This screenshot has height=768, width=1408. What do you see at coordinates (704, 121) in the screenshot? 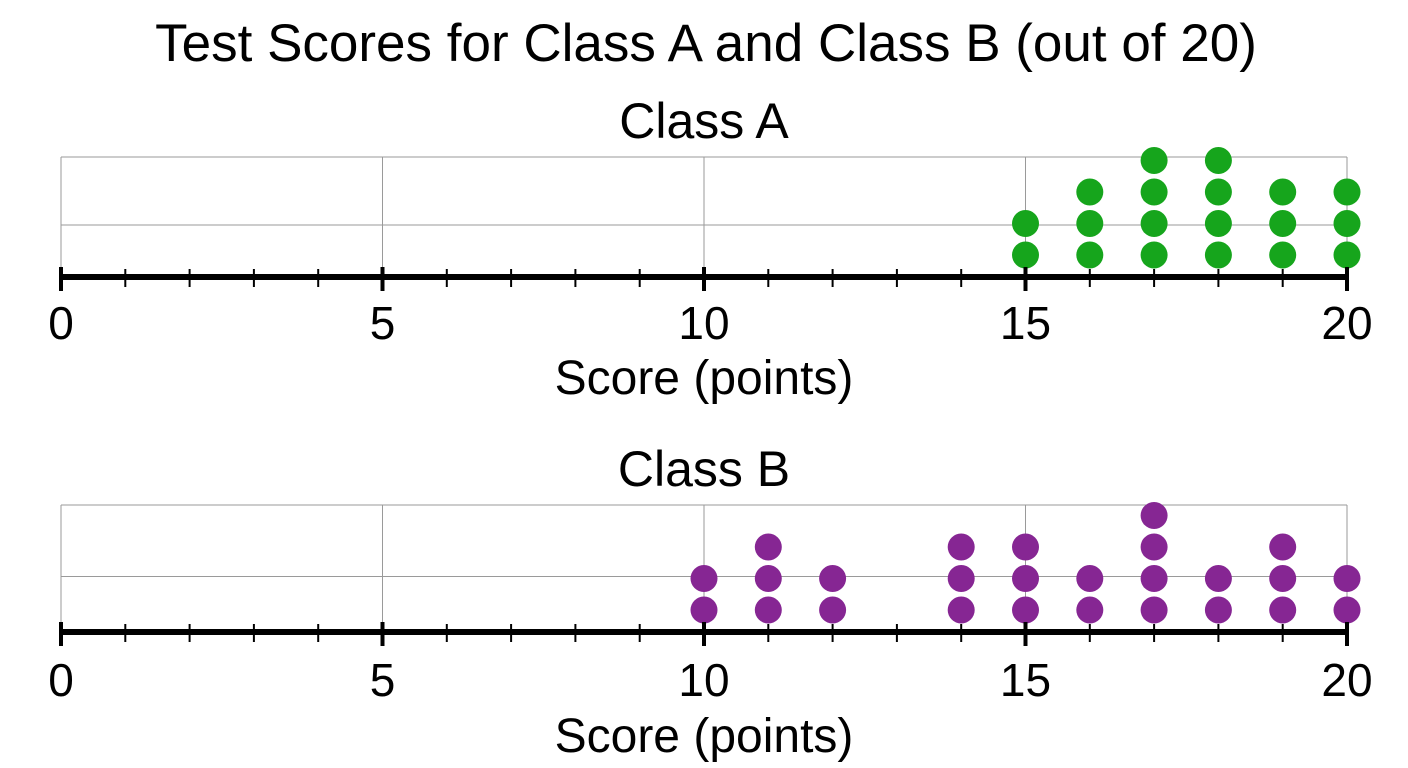
I see `class-a-title: Class A` at bounding box center [704, 121].